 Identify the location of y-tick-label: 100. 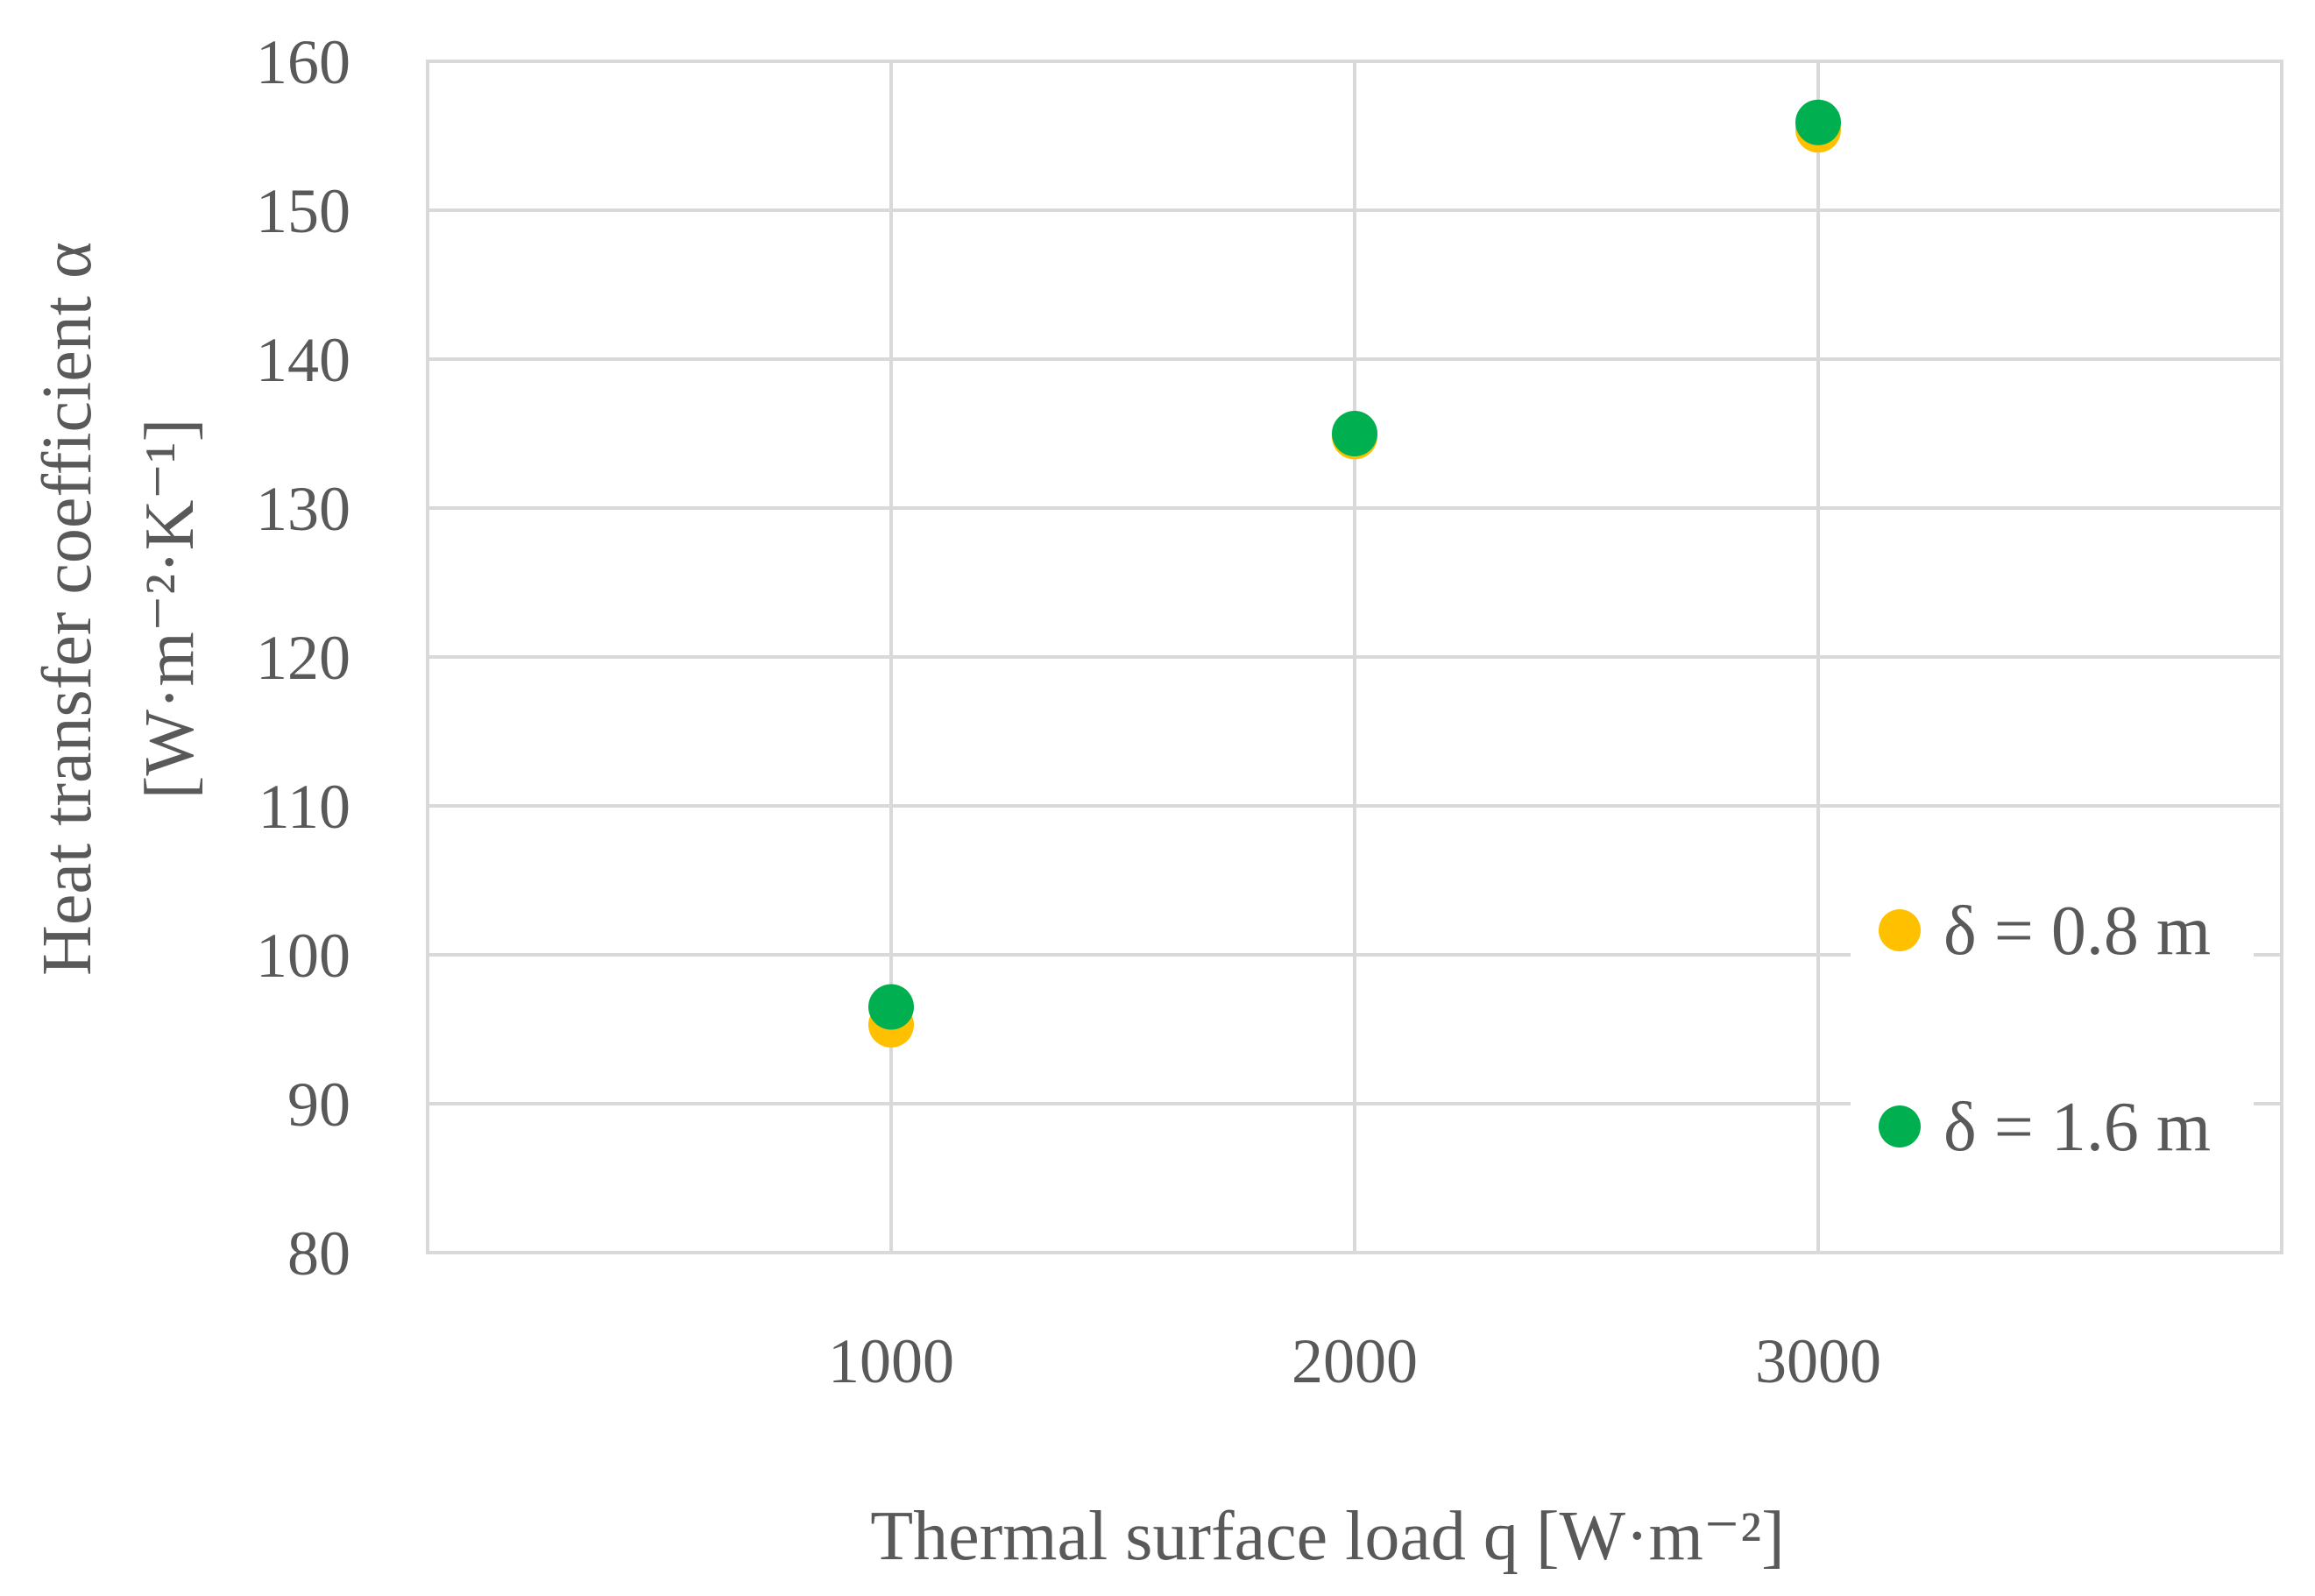
(303, 956).